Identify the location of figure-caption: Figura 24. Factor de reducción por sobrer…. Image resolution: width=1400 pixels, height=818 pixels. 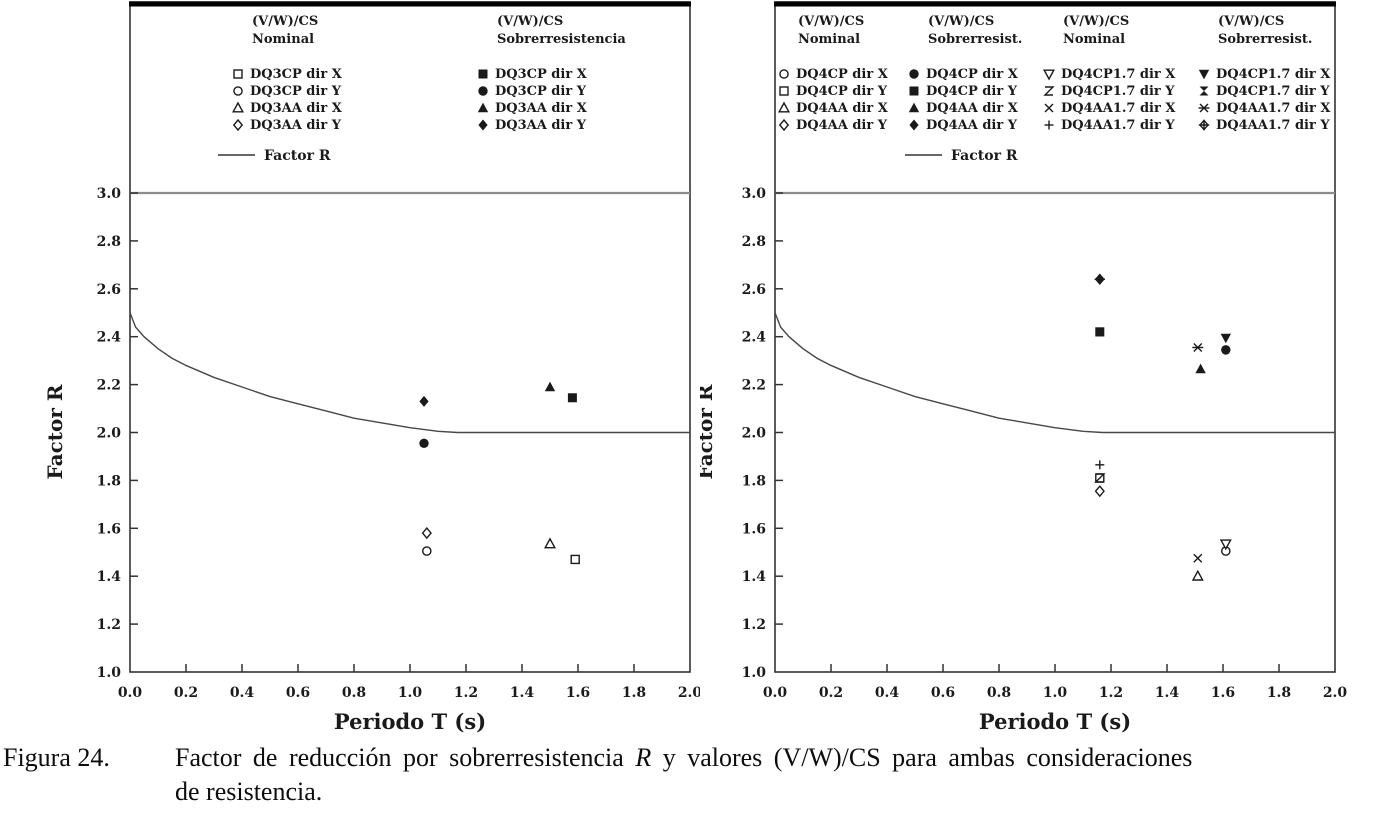
(700, 775).